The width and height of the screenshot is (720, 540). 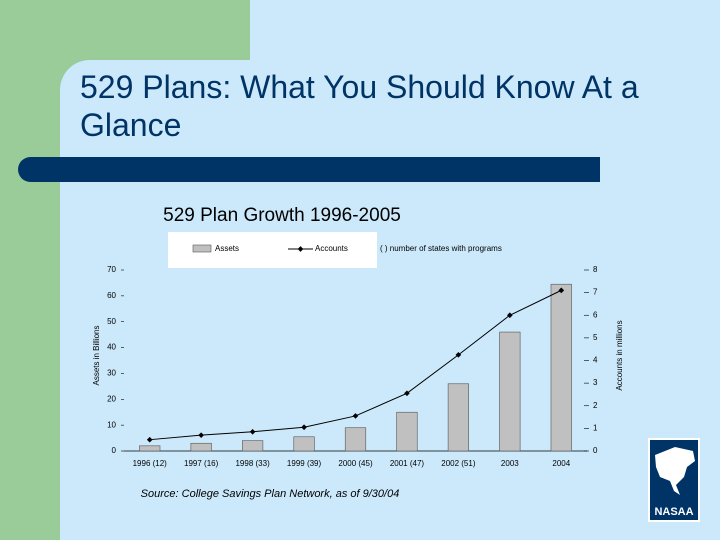 What do you see at coordinates (111, 373) in the screenshot?
I see `y-tick-label: 30` at bounding box center [111, 373].